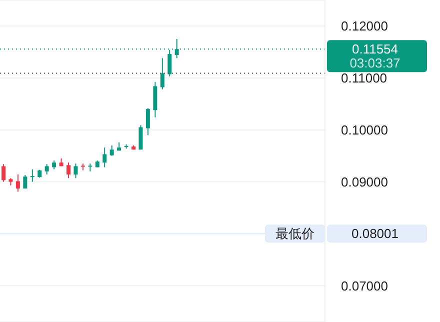 This screenshot has width=440, height=322. What do you see at coordinates (337, 234) in the screenshot?
I see `text: 最低价 0.08001` at bounding box center [337, 234].